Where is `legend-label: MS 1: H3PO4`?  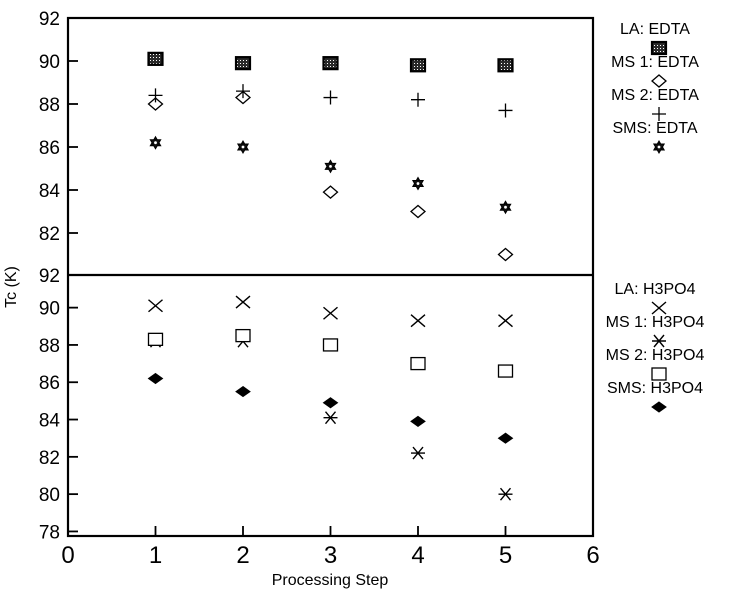 legend-label: MS 1: H3PO4 is located at coordinates (655, 322).